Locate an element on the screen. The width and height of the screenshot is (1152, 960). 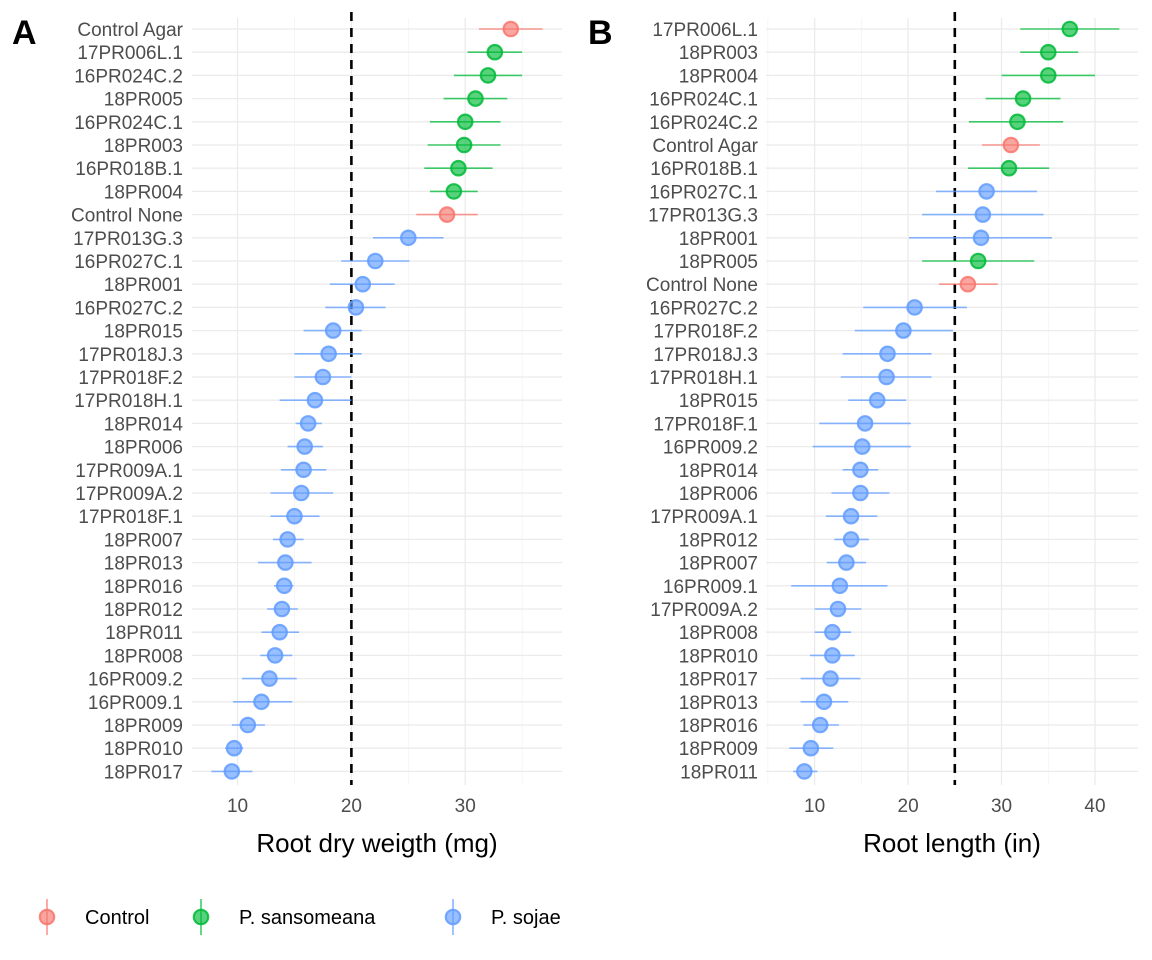
legend-item: Control is located at coordinates (93, 917).